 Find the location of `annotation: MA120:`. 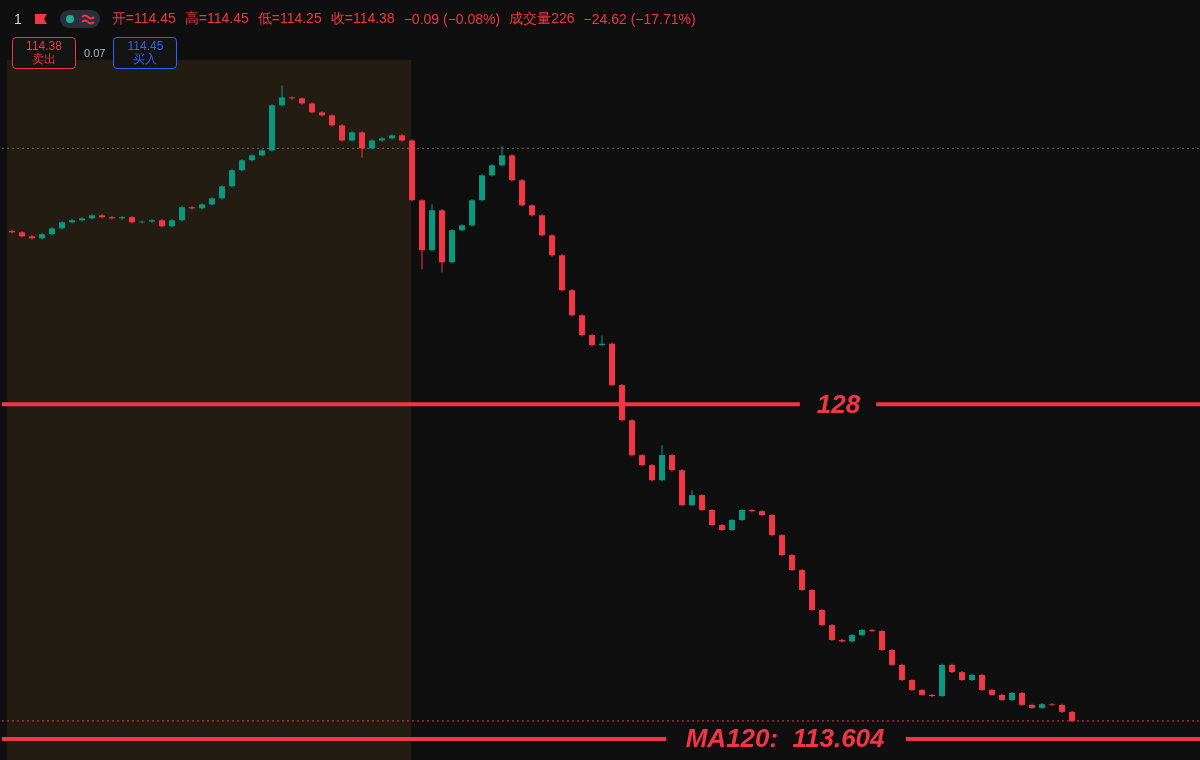

annotation: MA120: is located at coordinates (732, 737).